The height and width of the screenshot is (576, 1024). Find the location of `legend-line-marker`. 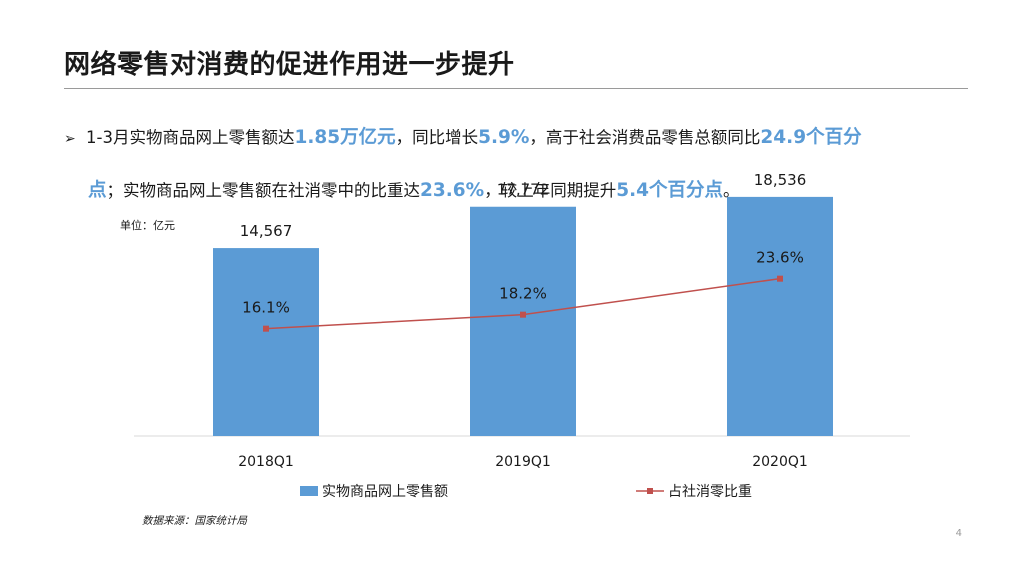

legend-line-marker is located at coordinates (650, 491).